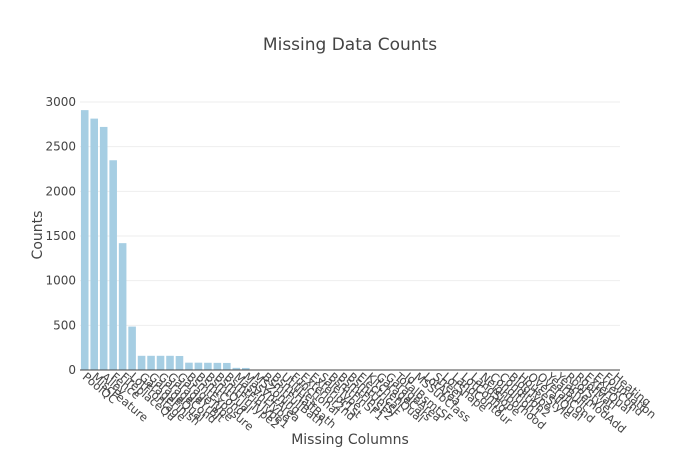 The height and width of the screenshot is (450, 700). Describe the element at coordinates (350, 440) in the screenshot. I see `x-axis-title: Missing Columns` at that location.